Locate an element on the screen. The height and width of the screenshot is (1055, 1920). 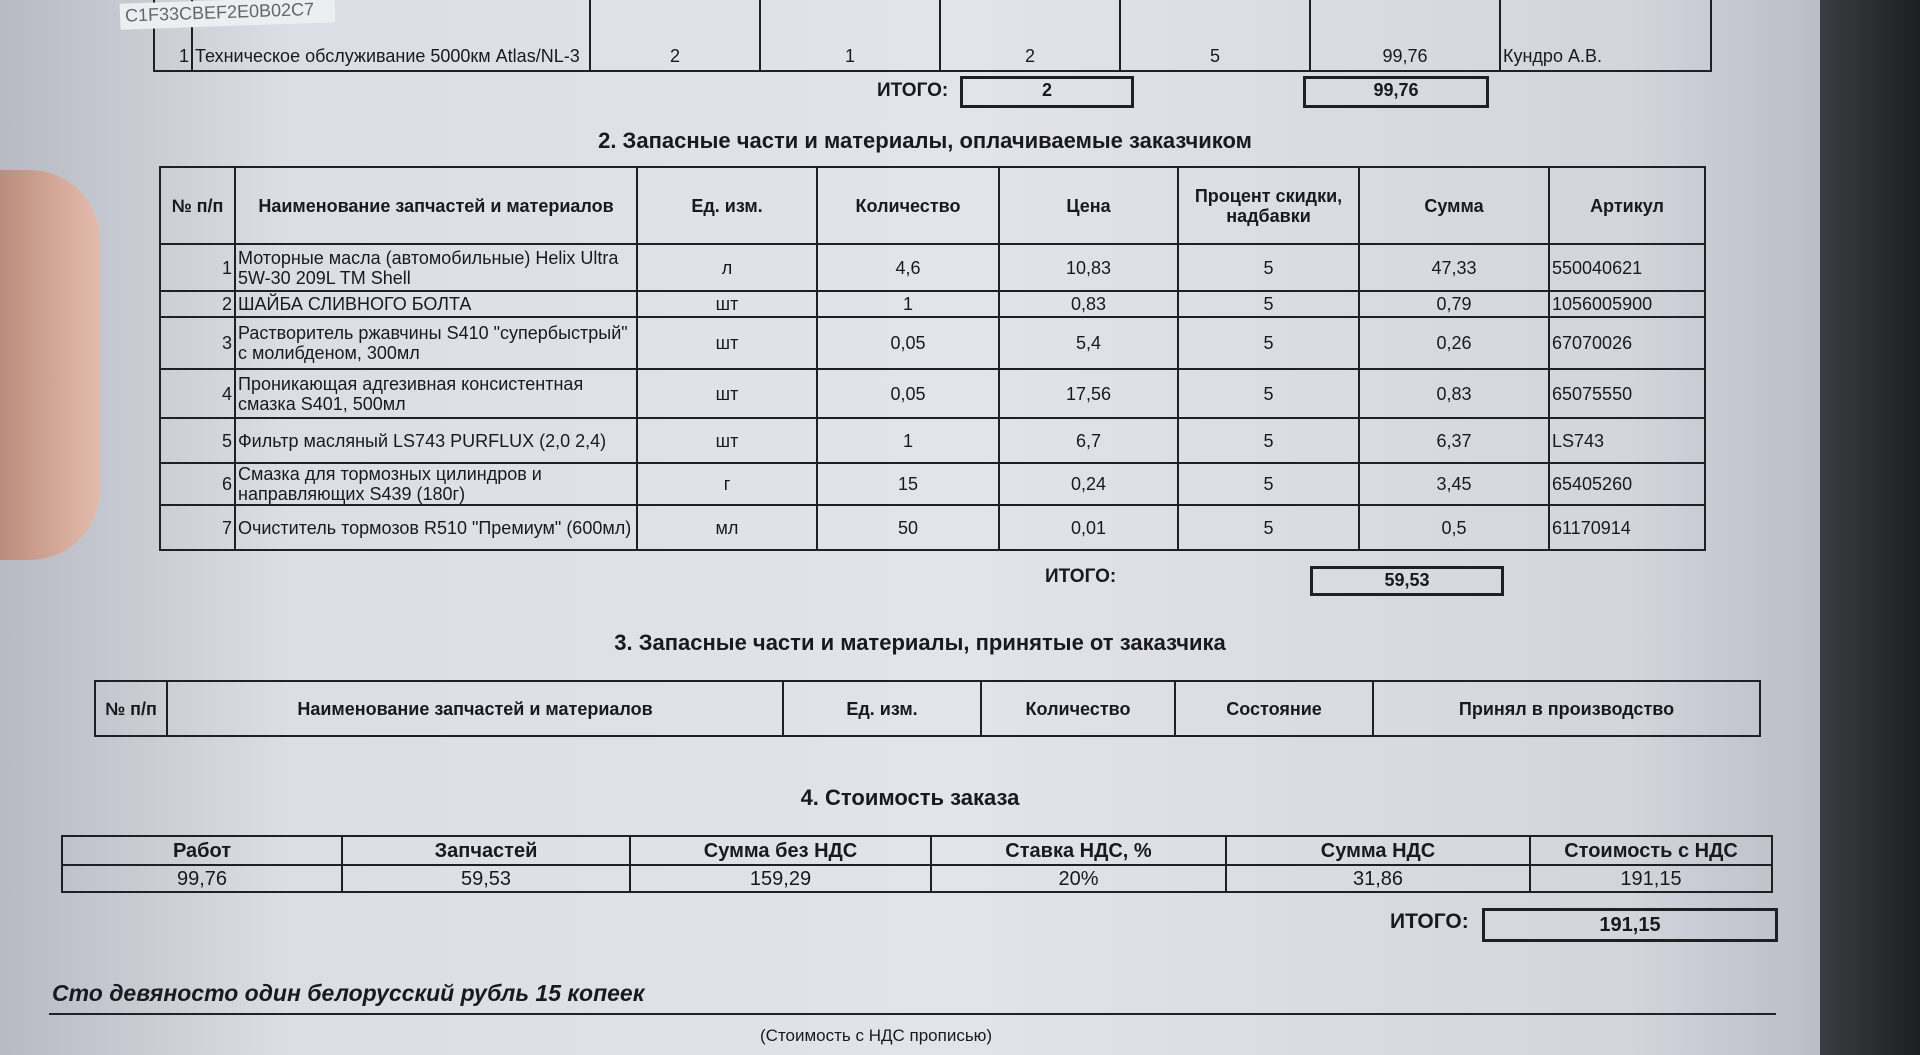
cell-qty: 15 is located at coordinates (908, 484).